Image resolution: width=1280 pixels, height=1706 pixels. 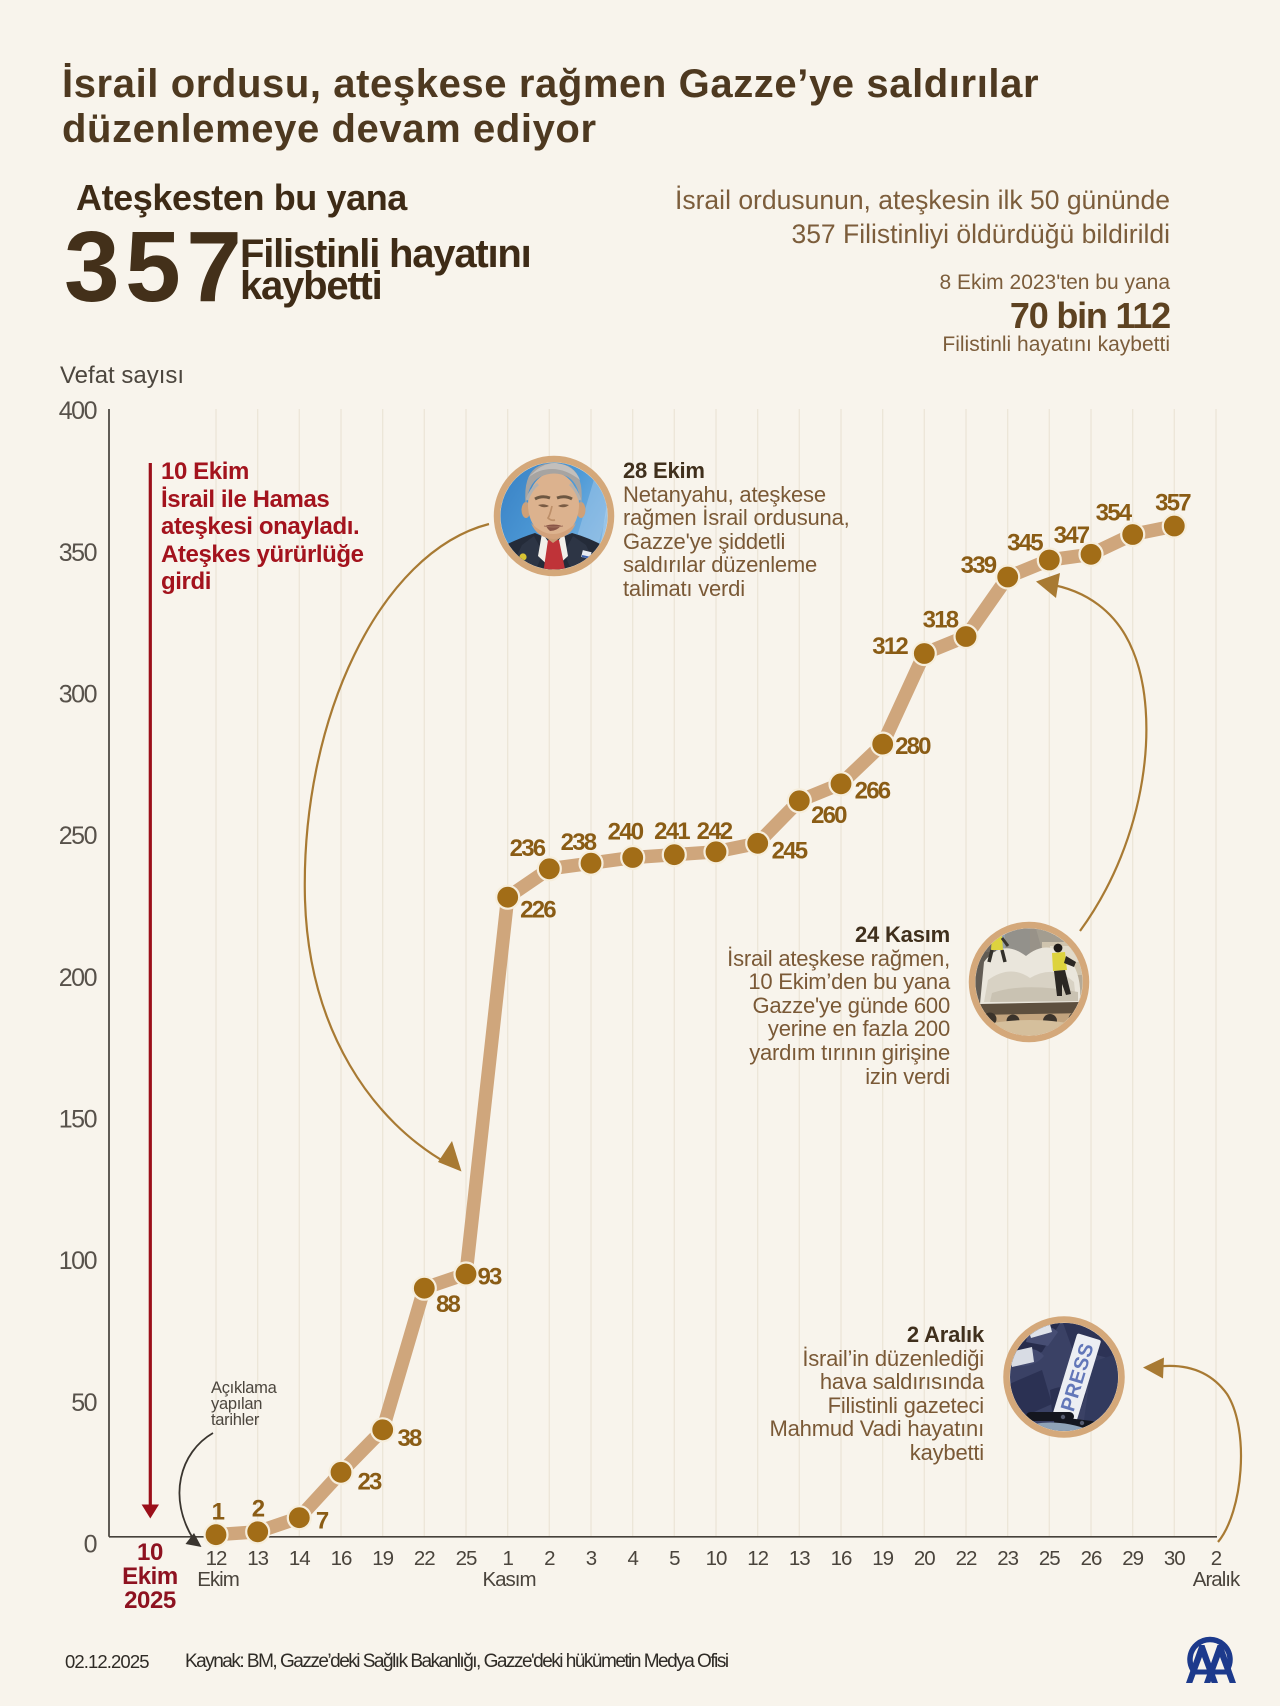 What do you see at coordinates (626, 832) in the screenshot?
I see `svg-text: 240` at bounding box center [626, 832].